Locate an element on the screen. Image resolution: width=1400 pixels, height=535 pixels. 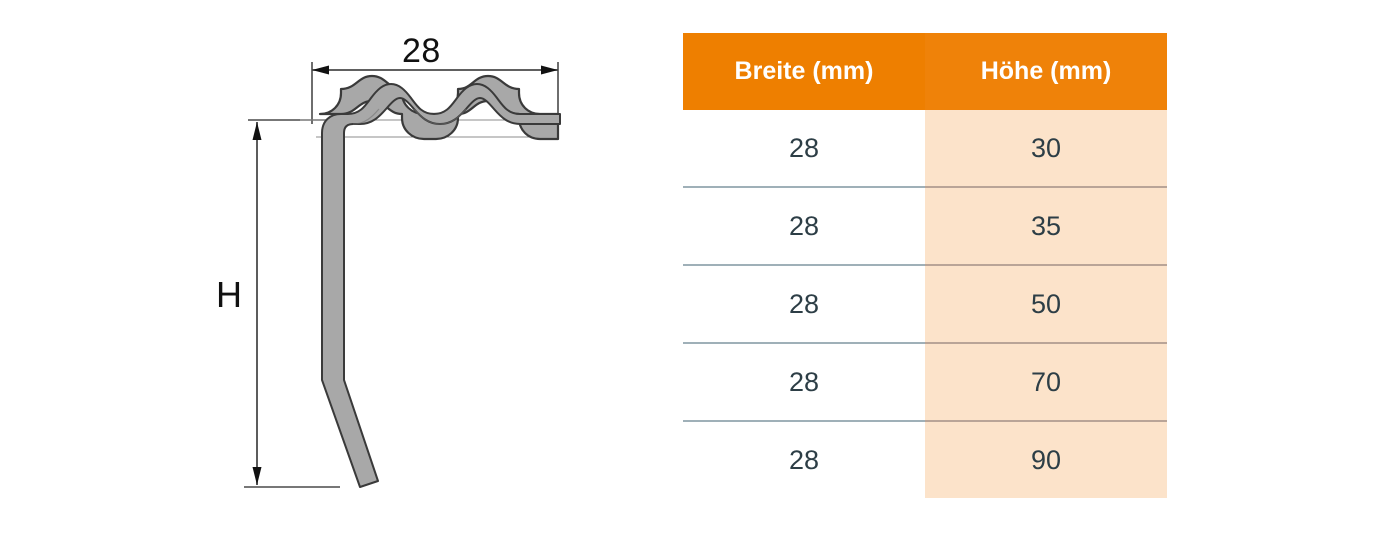
table-row: 28 35 is located at coordinates (925, 225).